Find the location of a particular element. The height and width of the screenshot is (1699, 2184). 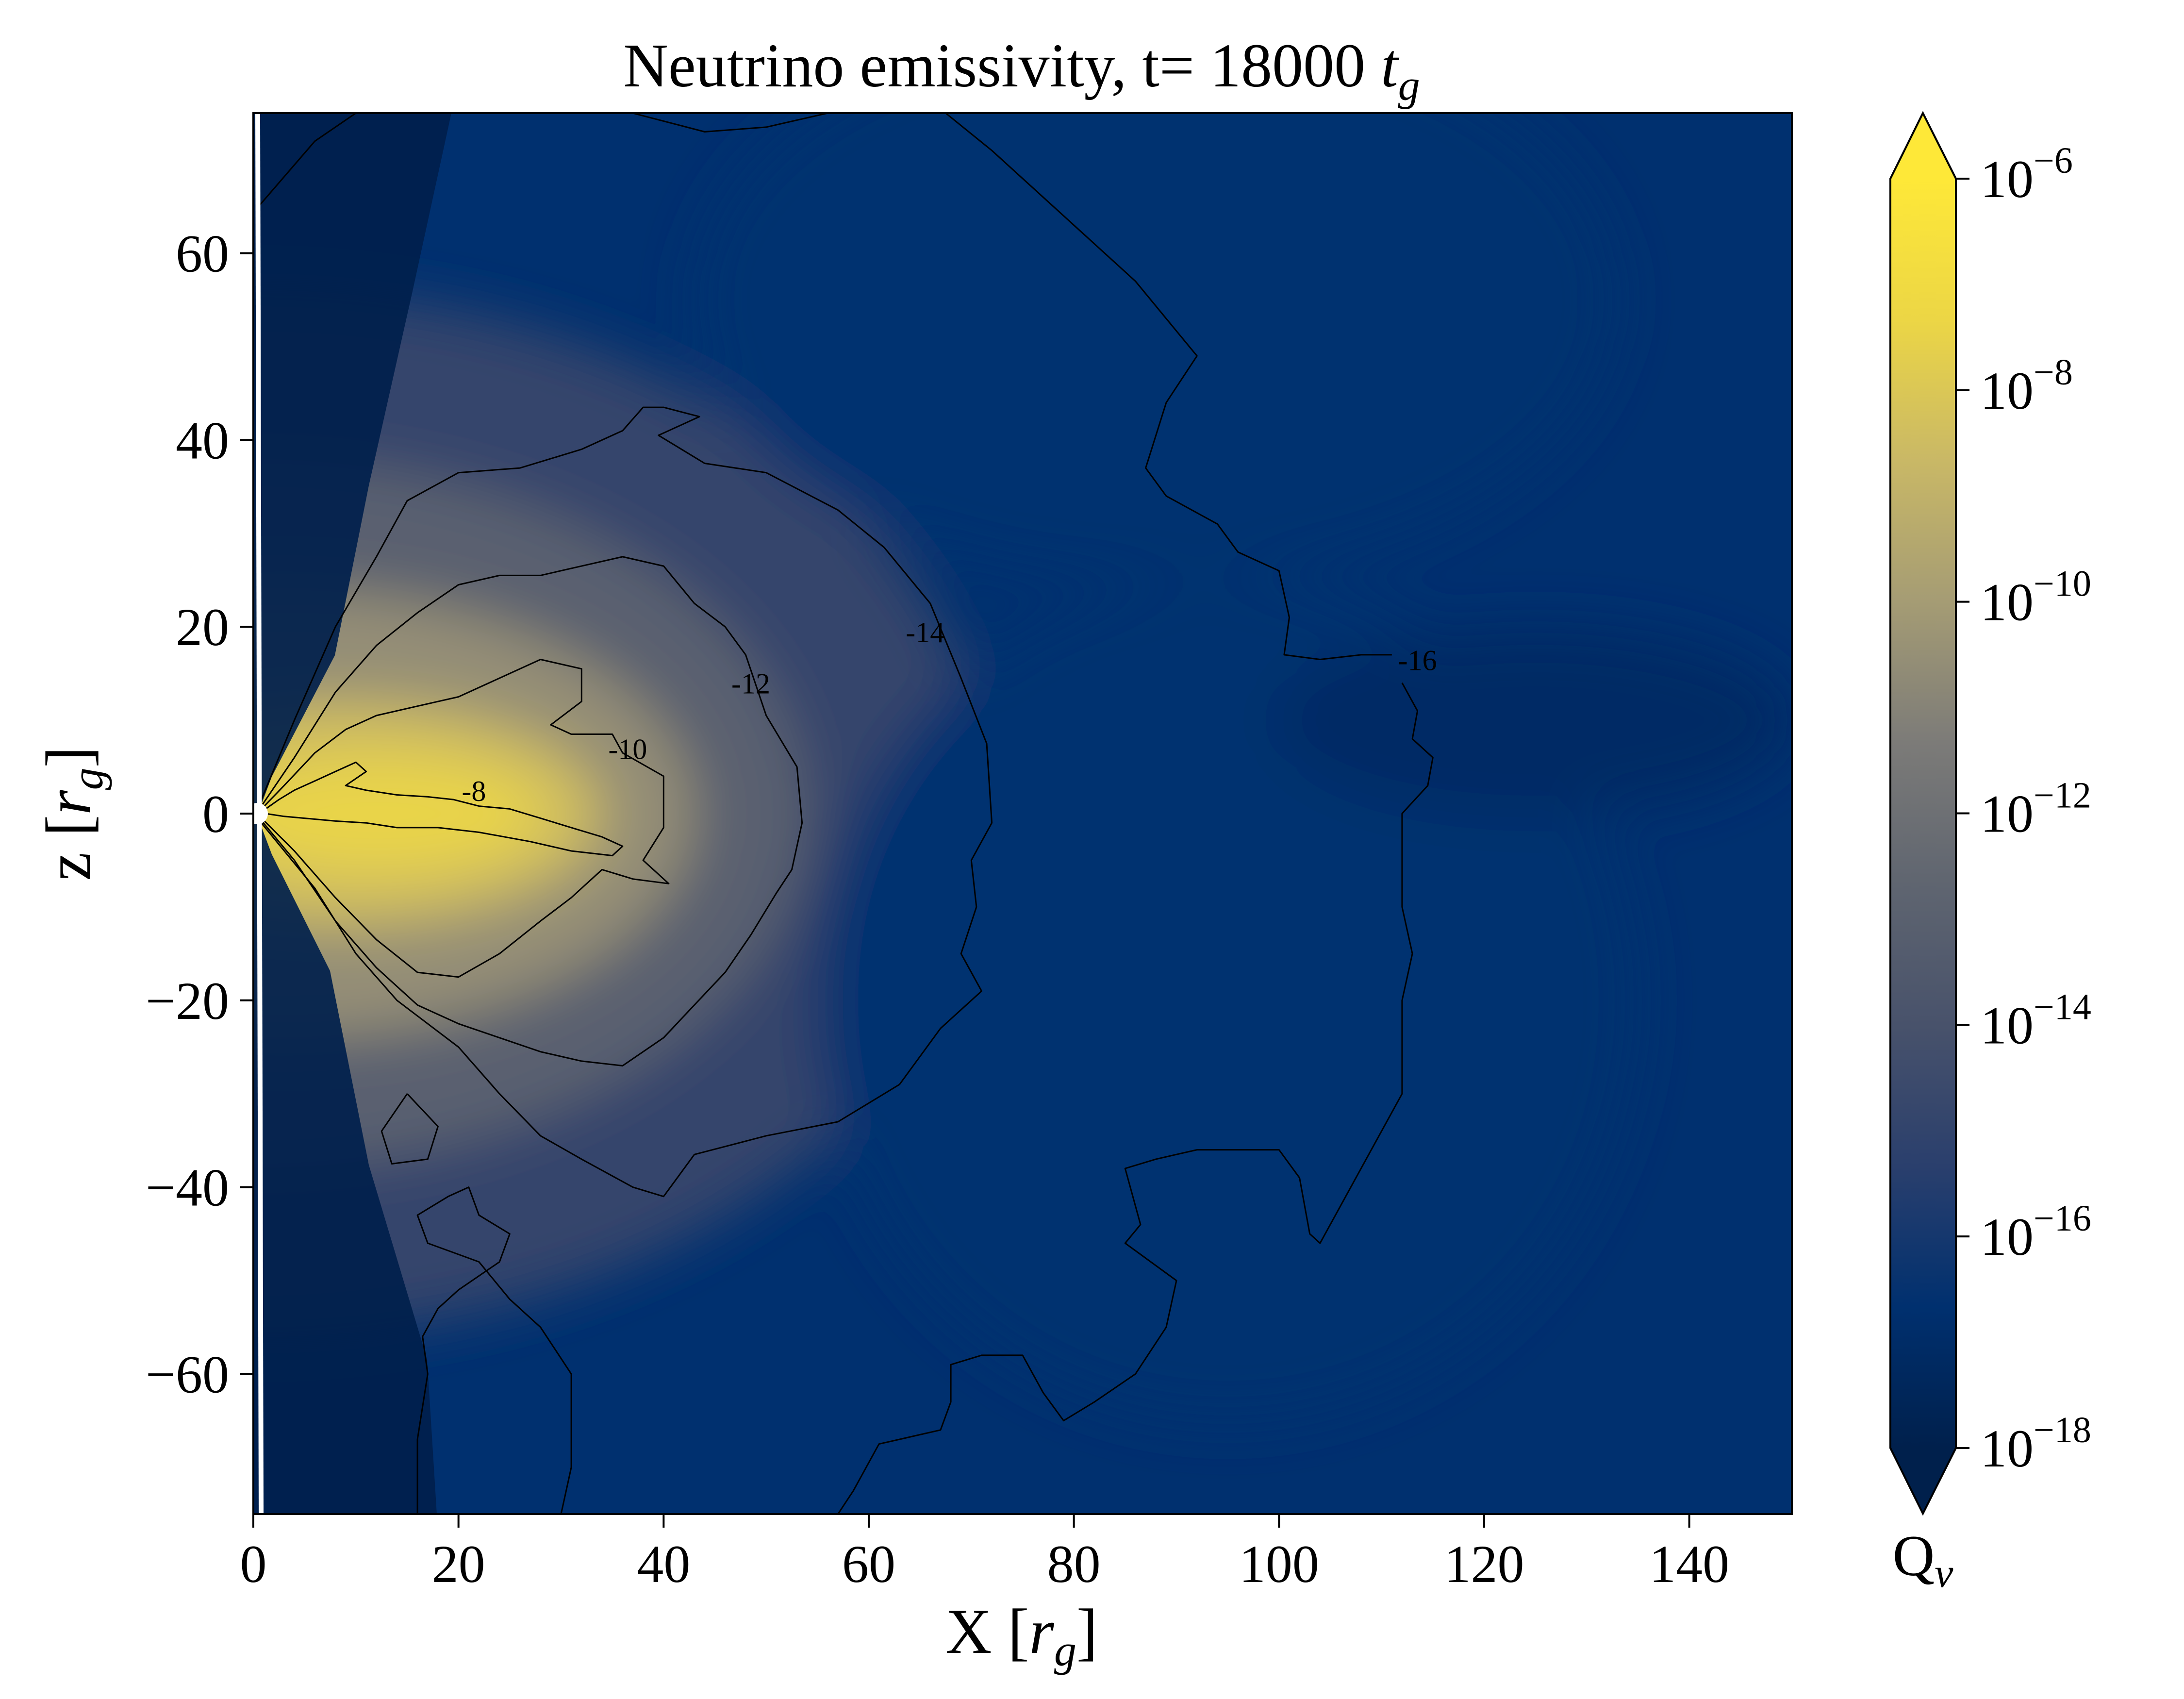

colorbar-tick-label: 10⁻⁸ is located at coordinates (2026, 386).